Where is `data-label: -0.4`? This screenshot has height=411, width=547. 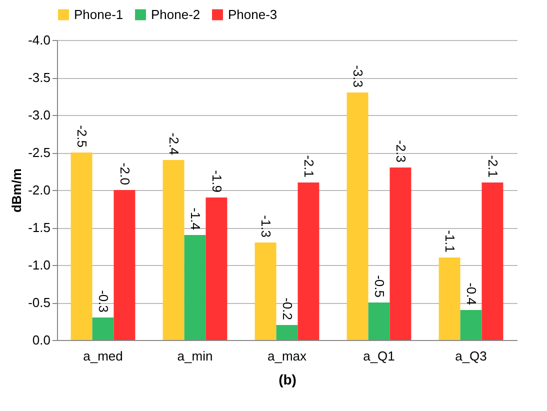
data-label: -0.4 is located at coordinates (471, 293).